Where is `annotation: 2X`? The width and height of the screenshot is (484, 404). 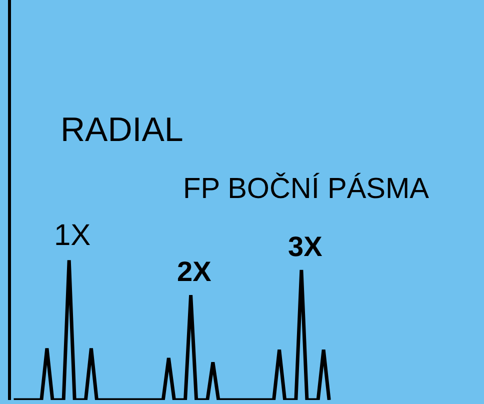
annotation: 2X is located at coordinates (194, 271).